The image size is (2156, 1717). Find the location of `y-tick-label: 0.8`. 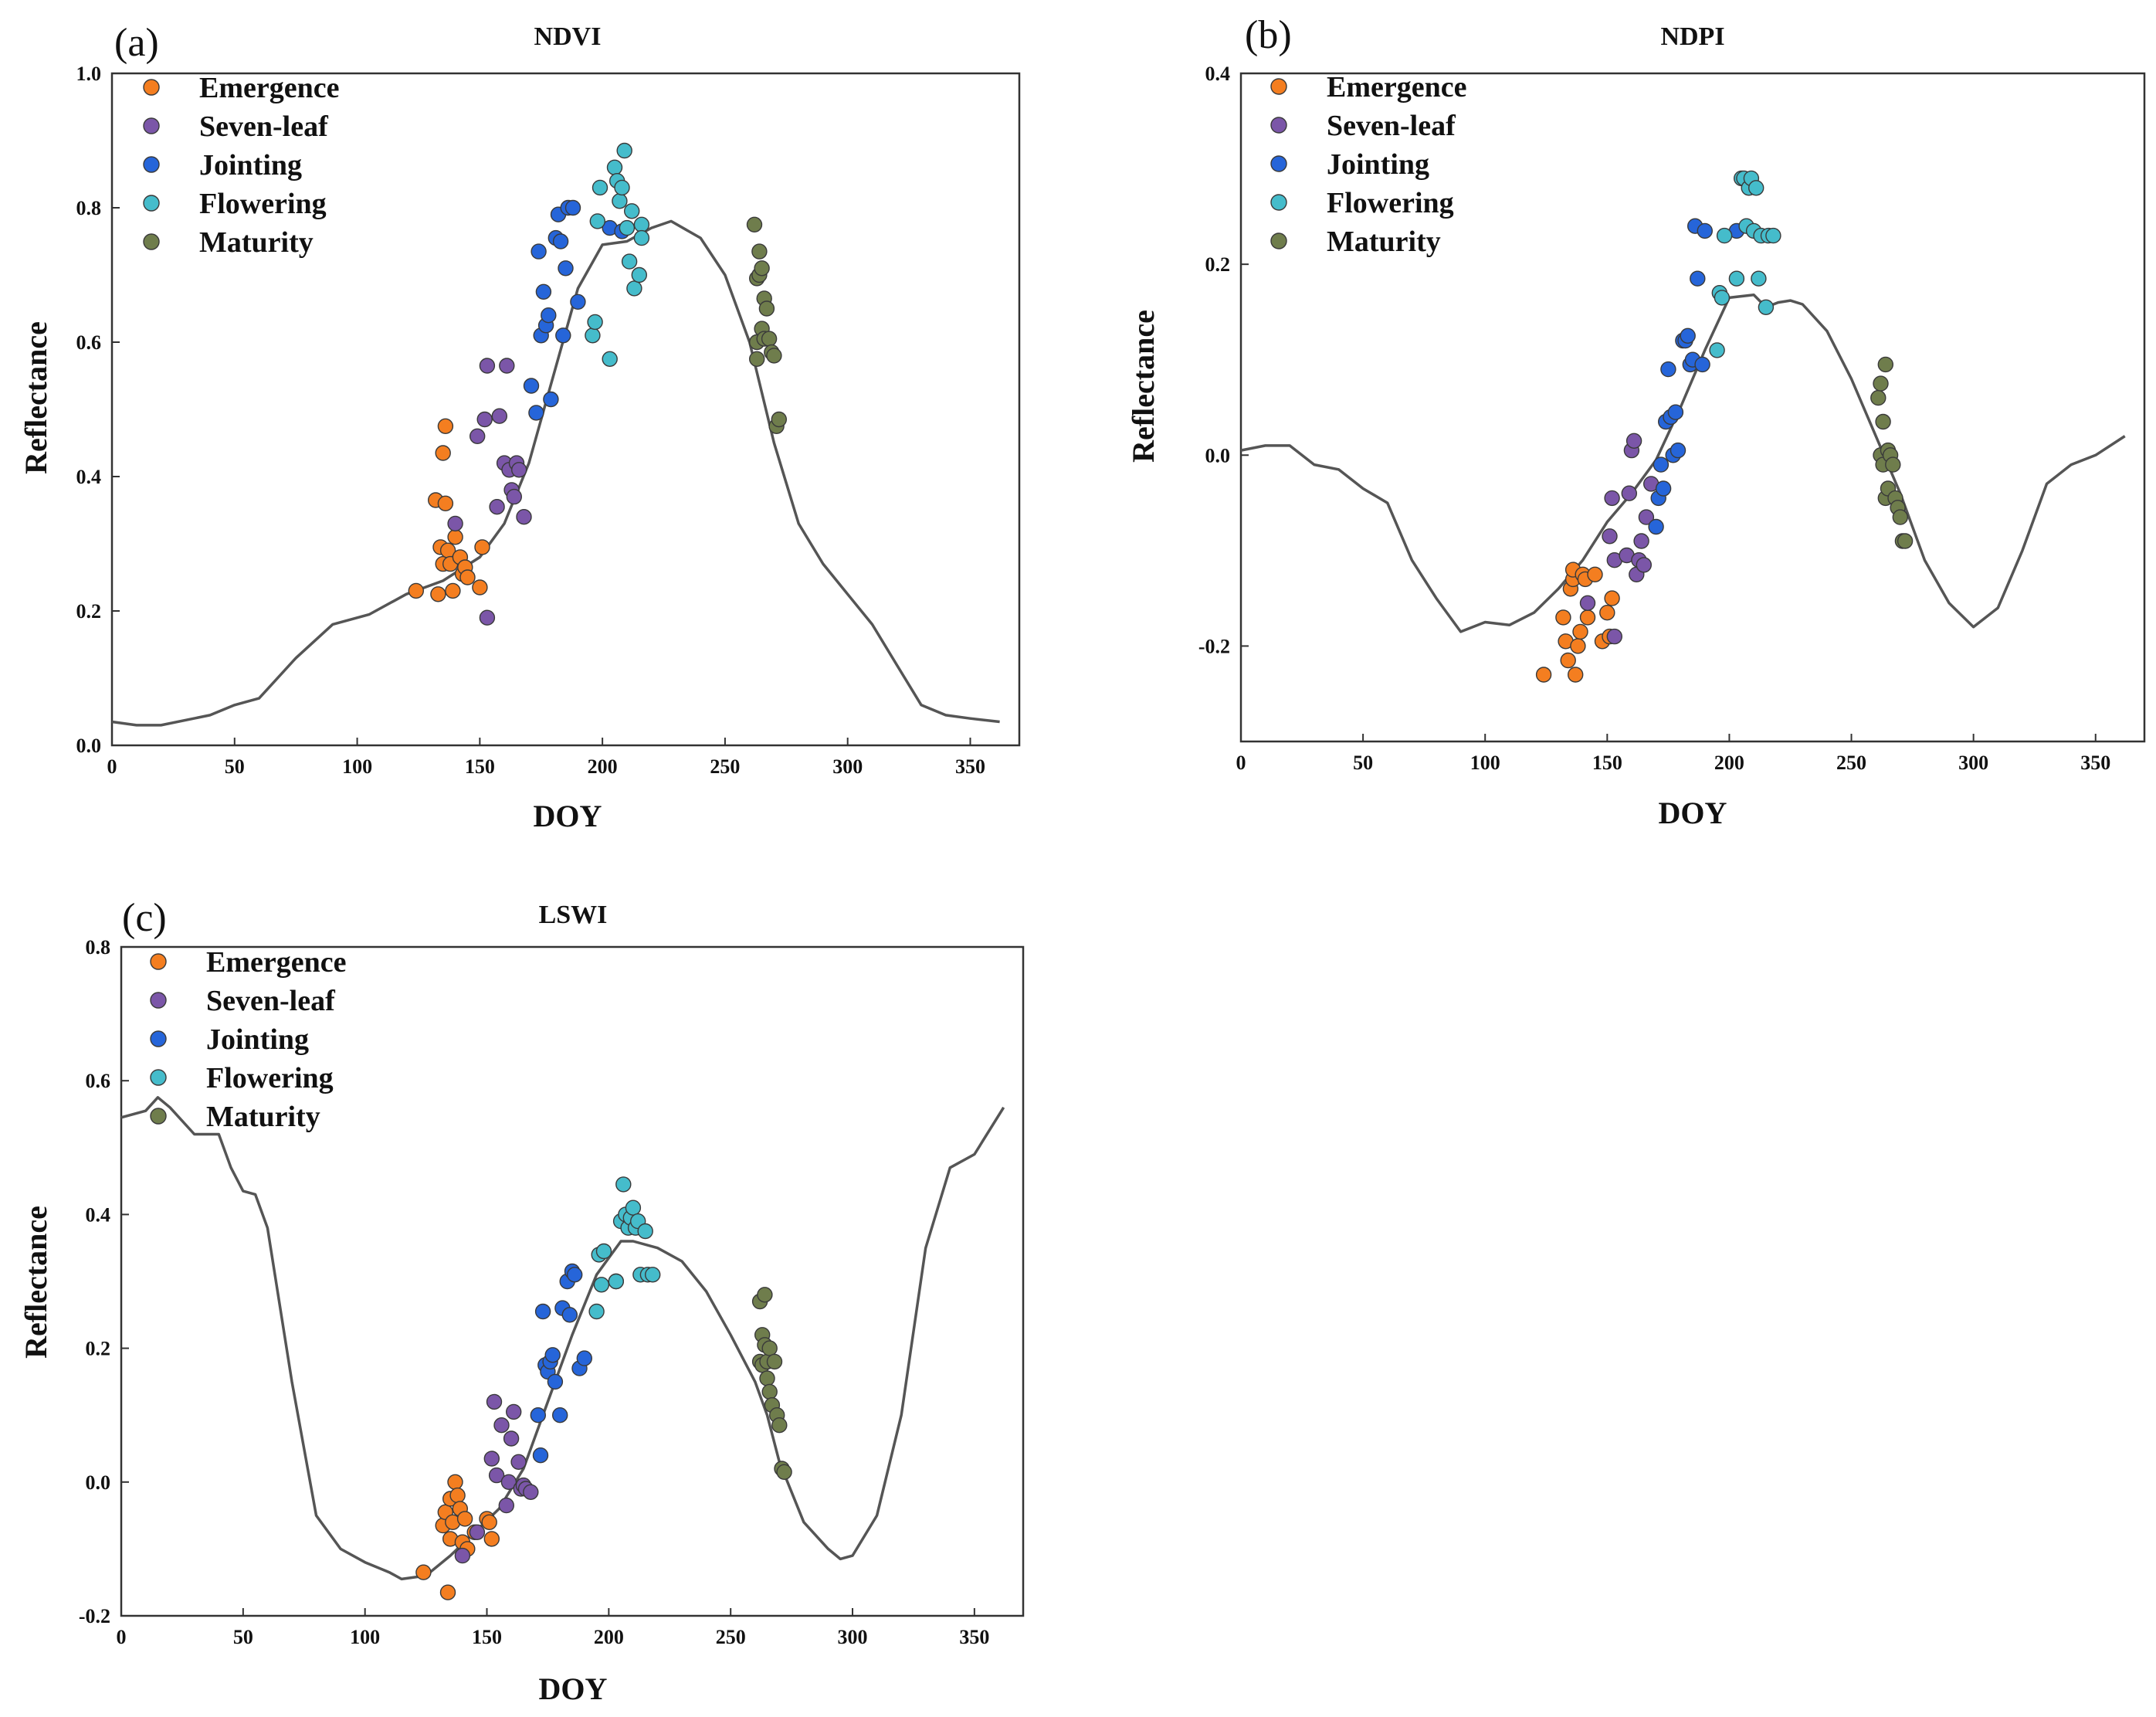

y-tick-label: 0.8 is located at coordinates (89, 208).